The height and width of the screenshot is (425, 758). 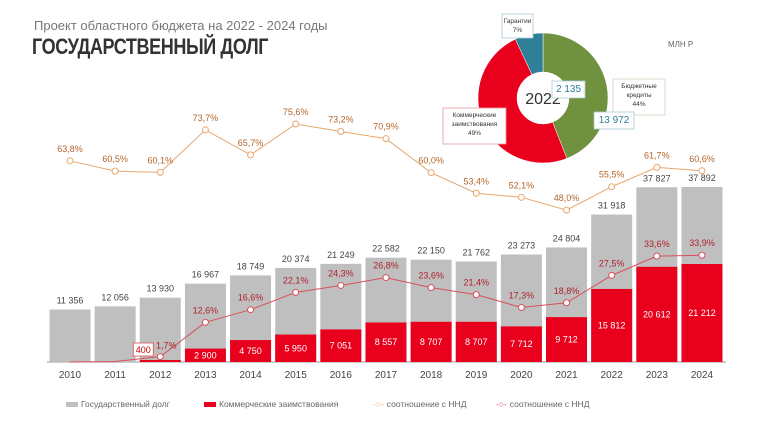 I want to click on bar-debt-label: 20 374, so click(x=296, y=259).